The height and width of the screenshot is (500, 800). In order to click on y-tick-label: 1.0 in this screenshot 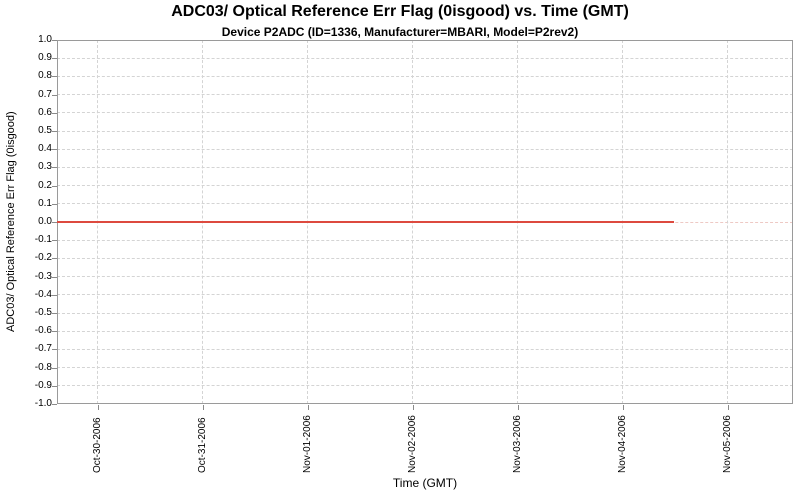, I will do `click(45, 39)`.